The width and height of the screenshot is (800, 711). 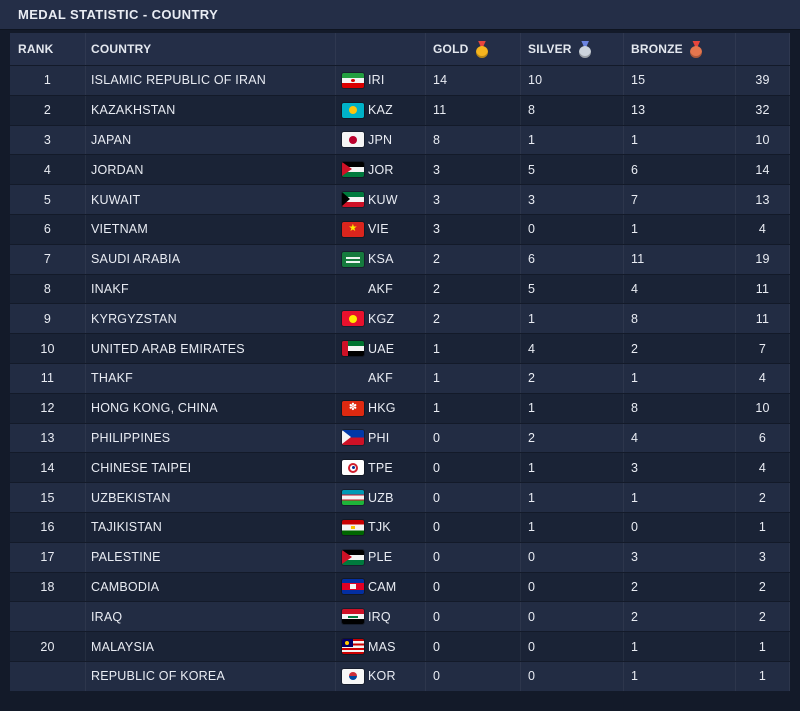 I want to click on row-silver: 2, so click(x=571, y=378).